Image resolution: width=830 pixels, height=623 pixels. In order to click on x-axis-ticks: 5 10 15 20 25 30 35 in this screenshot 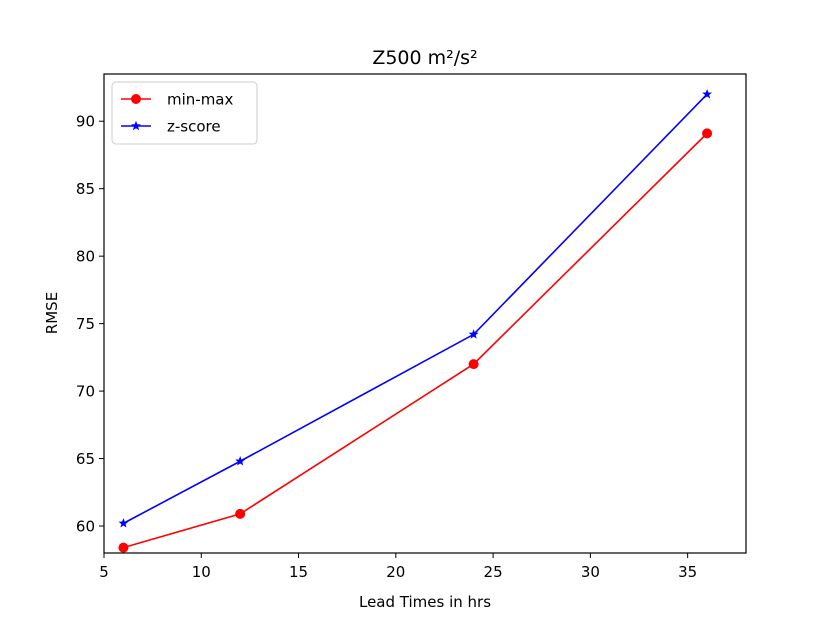, I will do `click(398, 567)`.